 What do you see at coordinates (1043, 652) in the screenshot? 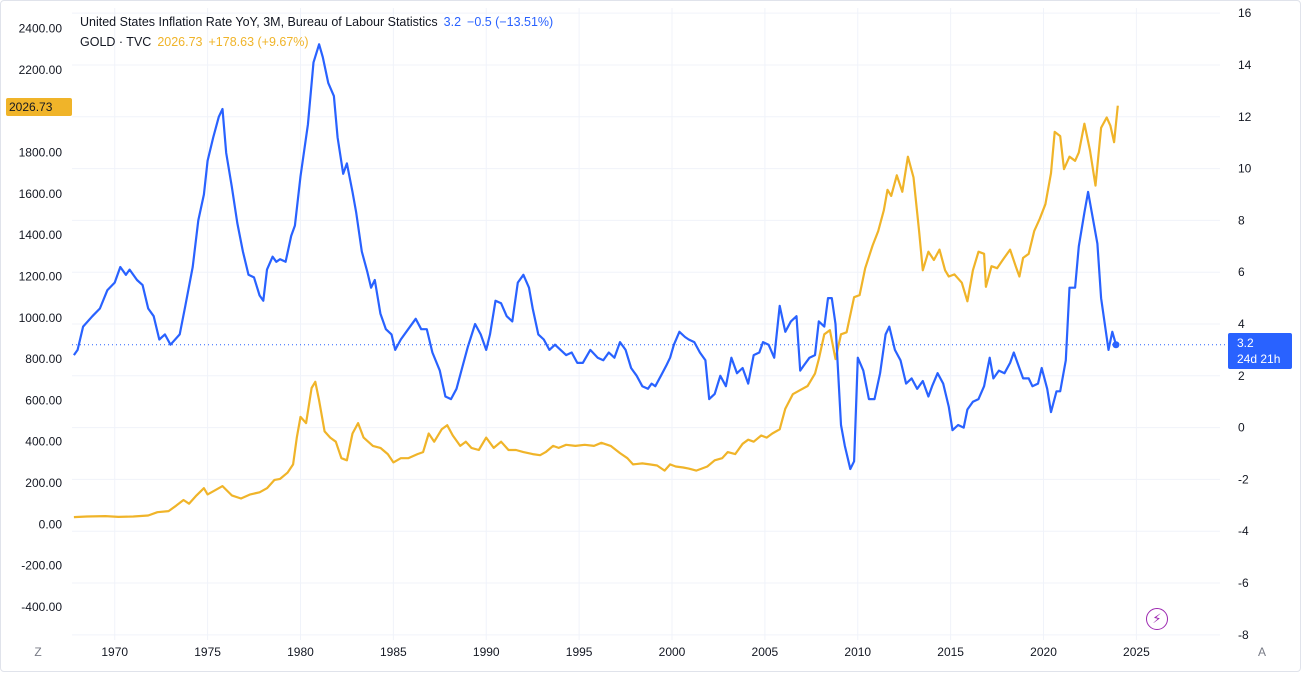
I see `x-tick-label: 2020` at bounding box center [1043, 652].